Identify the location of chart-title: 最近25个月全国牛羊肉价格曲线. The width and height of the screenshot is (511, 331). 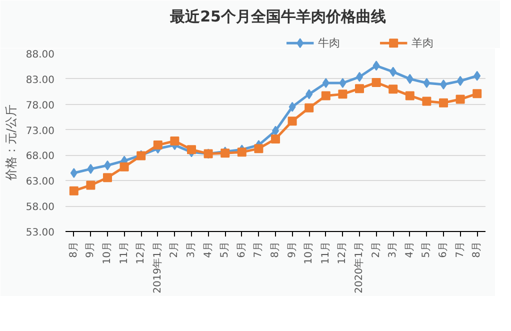
(277, 17).